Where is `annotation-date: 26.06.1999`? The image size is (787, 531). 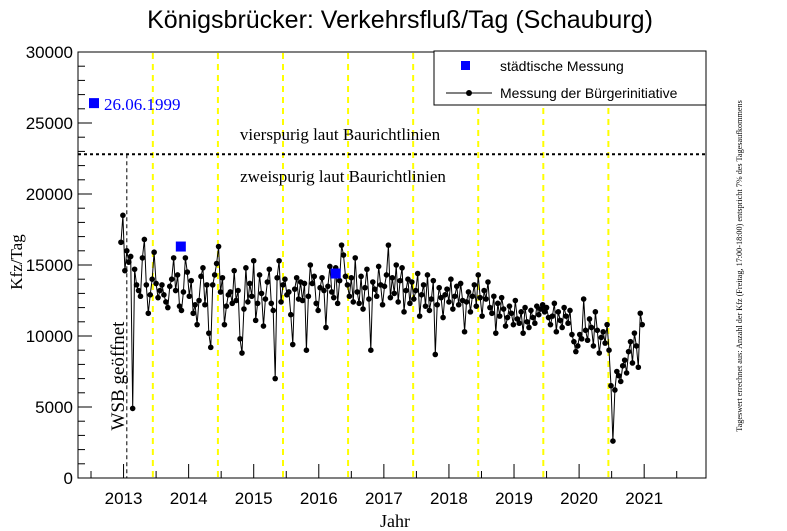 annotation-date: 26.06.1999 is located at coordinates (142, 104).